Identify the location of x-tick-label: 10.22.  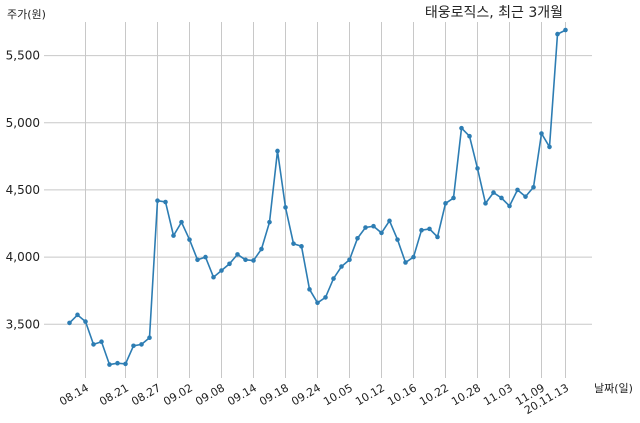
(434, 394).